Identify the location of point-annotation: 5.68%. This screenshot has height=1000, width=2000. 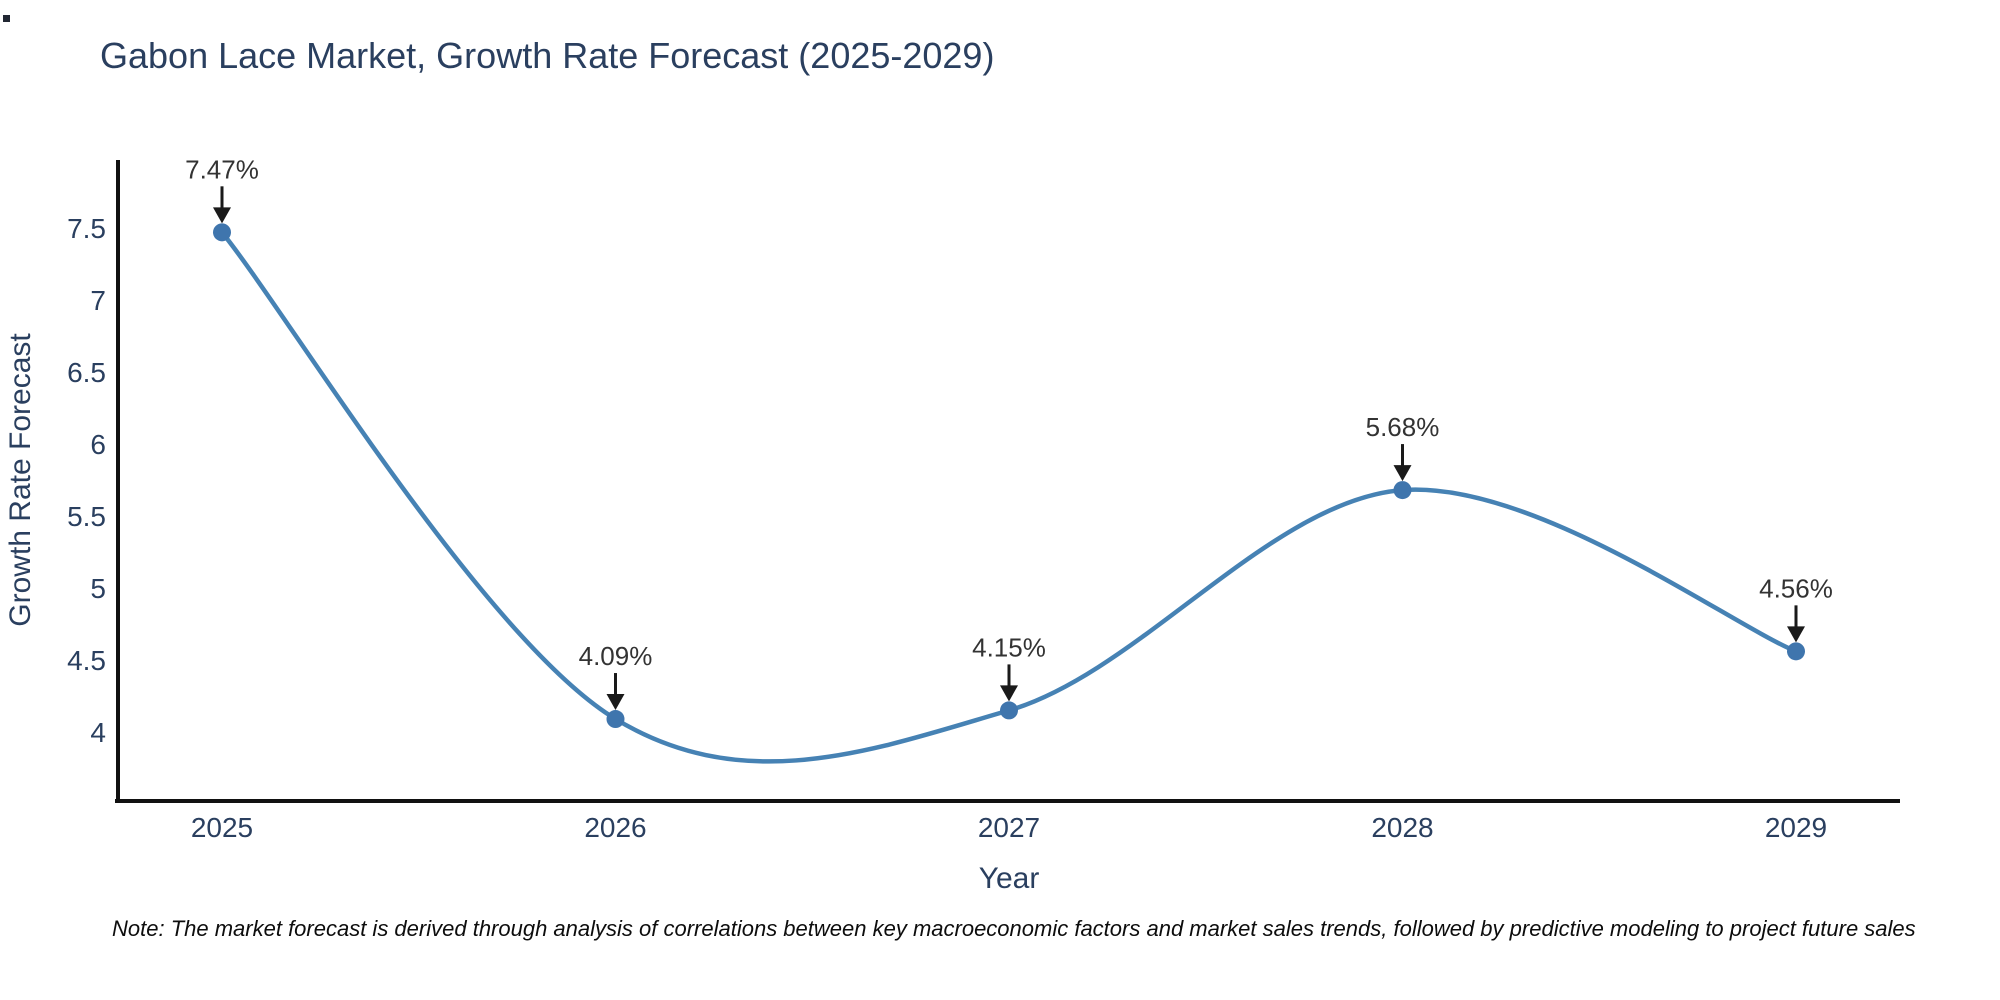
(1403, 447).